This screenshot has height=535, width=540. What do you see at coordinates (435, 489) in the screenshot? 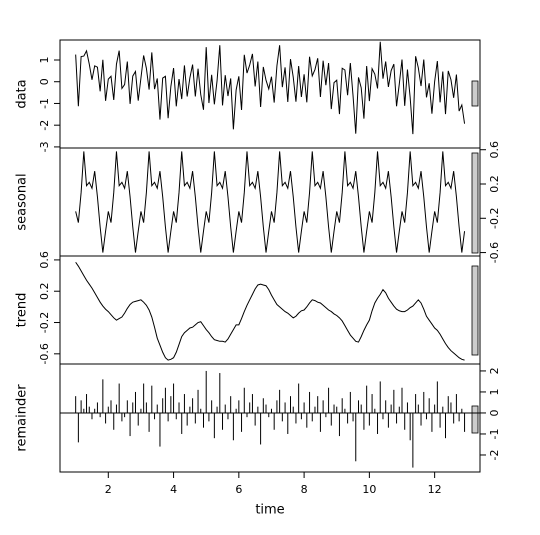
I see `x-tick-label: 12` at bounding box center [435, 489].